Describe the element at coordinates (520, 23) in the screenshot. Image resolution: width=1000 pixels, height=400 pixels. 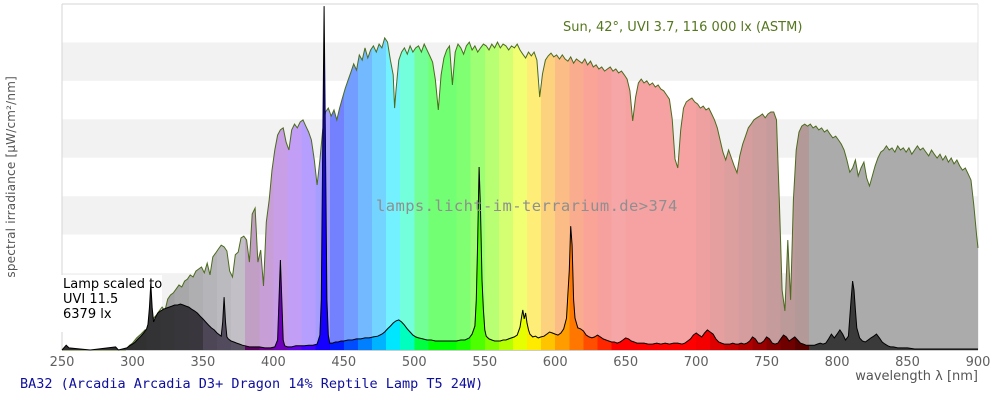
I see `grid-band` at that location.